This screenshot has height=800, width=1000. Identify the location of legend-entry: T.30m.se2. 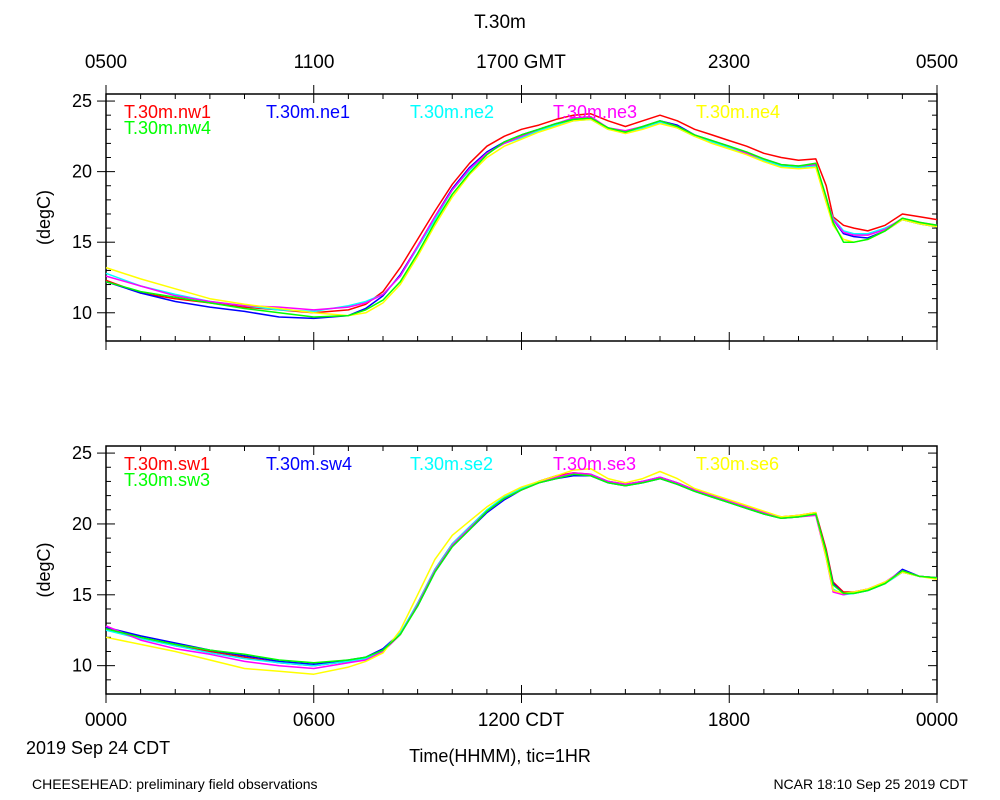
(451, 464).